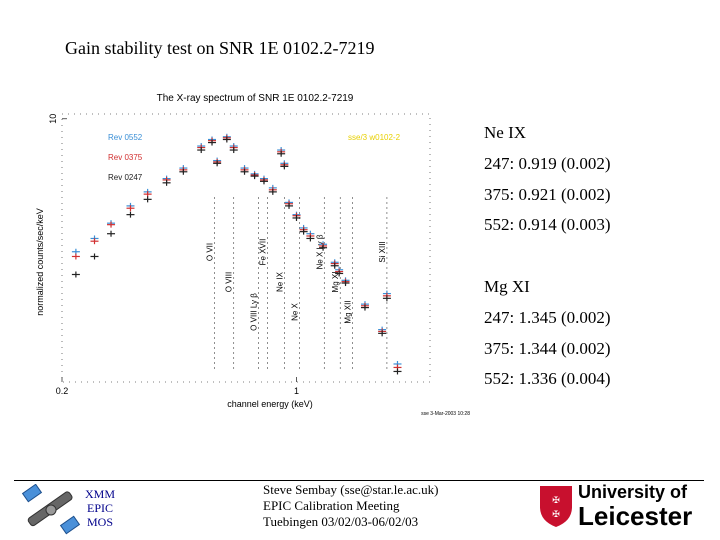 This screenshot has width=720, height=540. I want to click on line-label-0: O VII, so click(210, 252).